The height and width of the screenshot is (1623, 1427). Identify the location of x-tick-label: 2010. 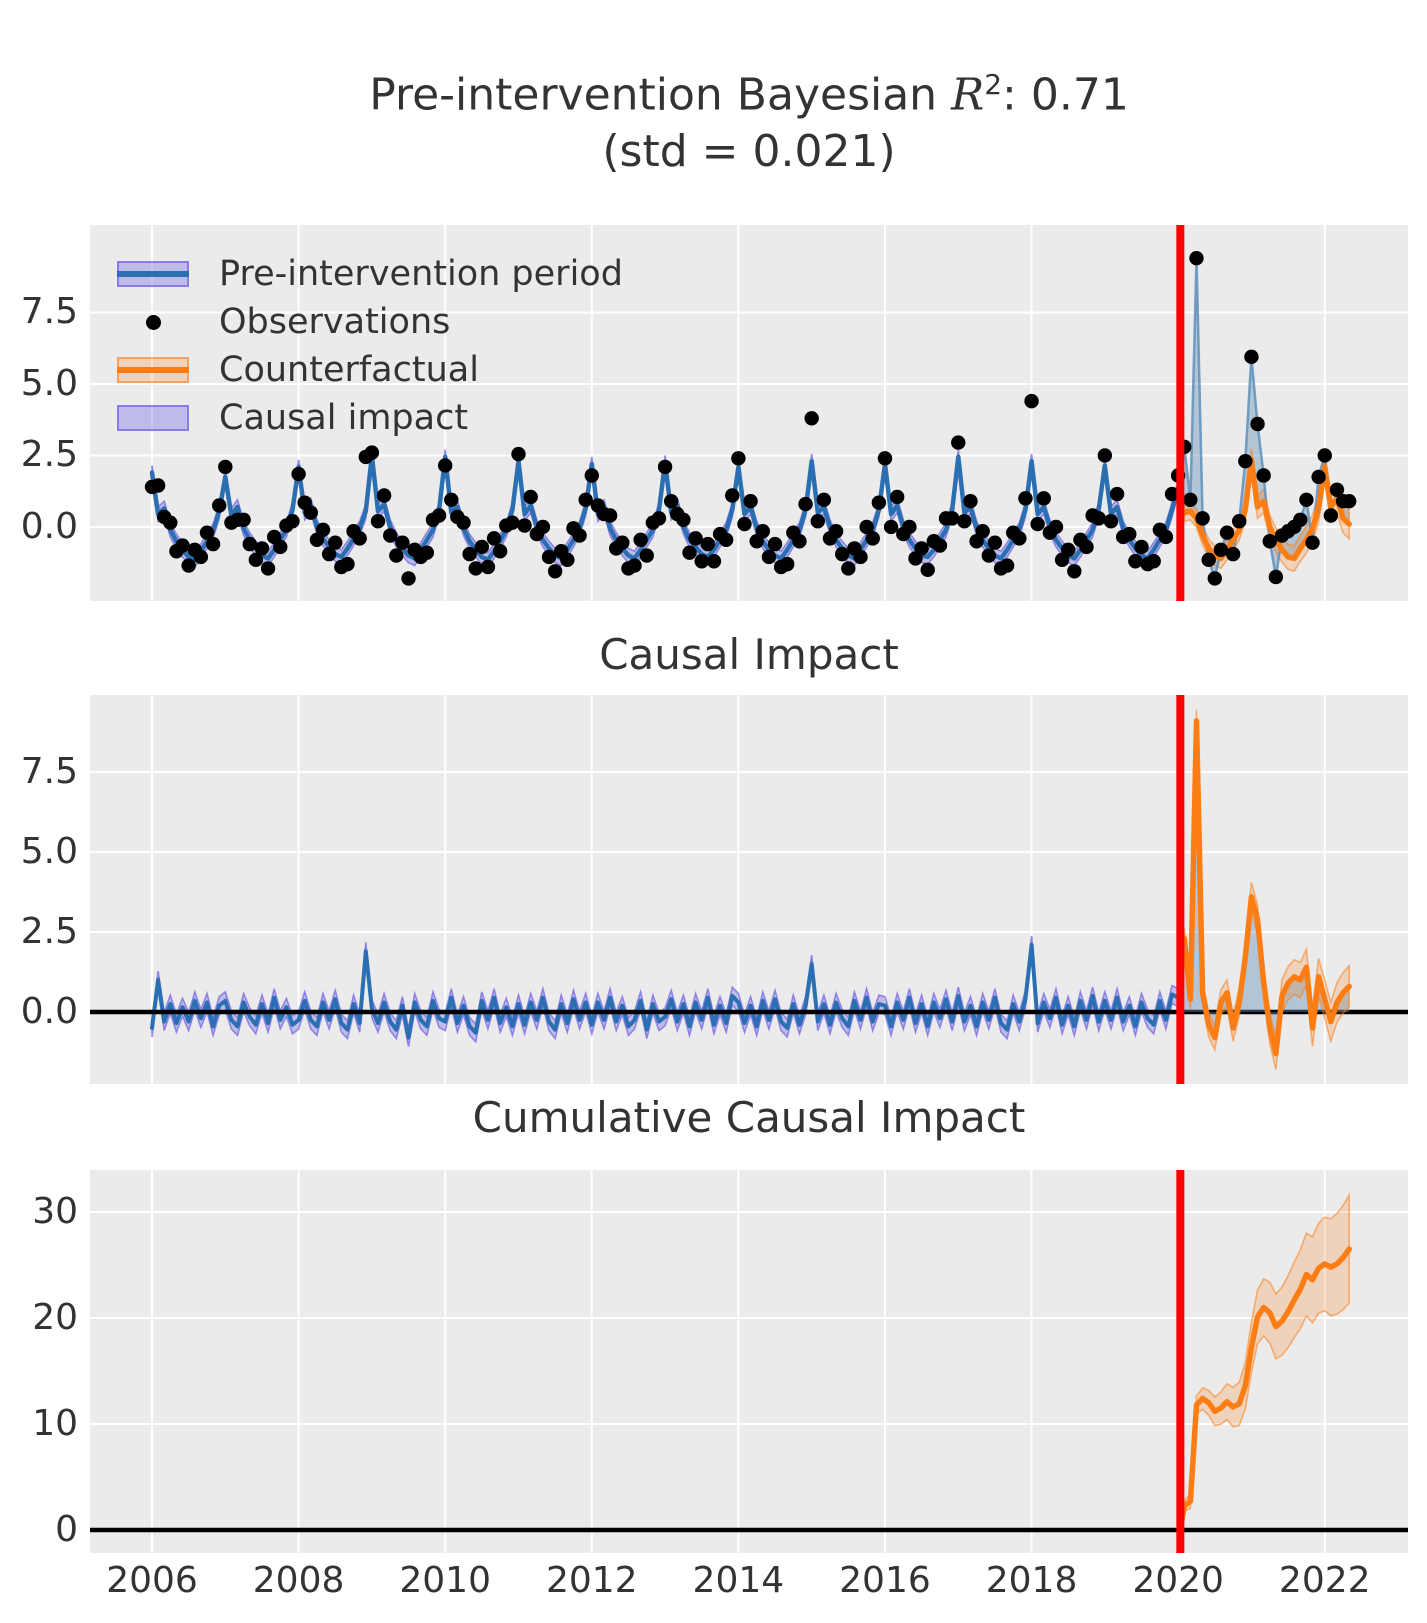
(445, 1580).